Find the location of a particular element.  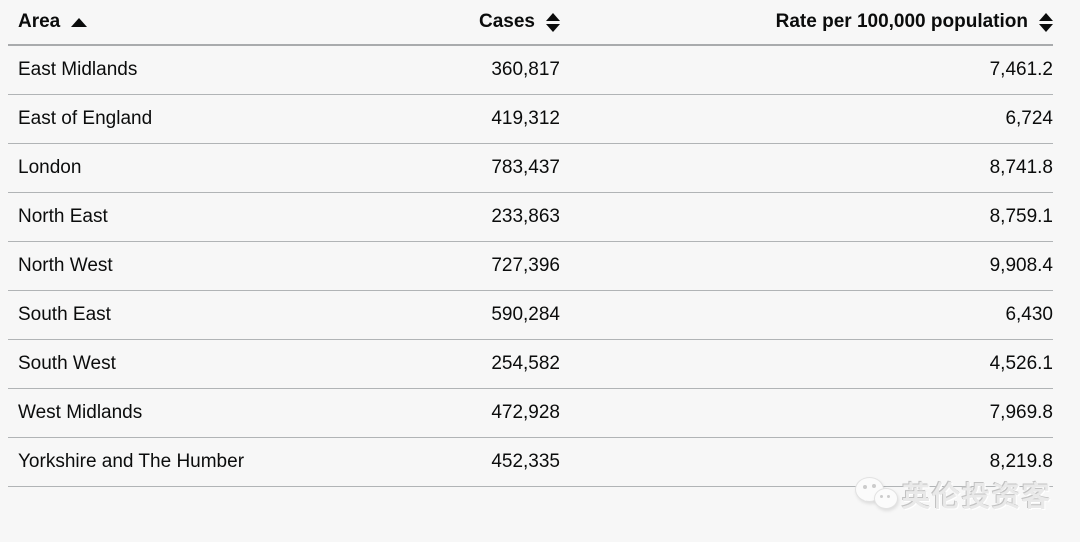

column-header-cases: Cases is located at coordinates (494, 23).